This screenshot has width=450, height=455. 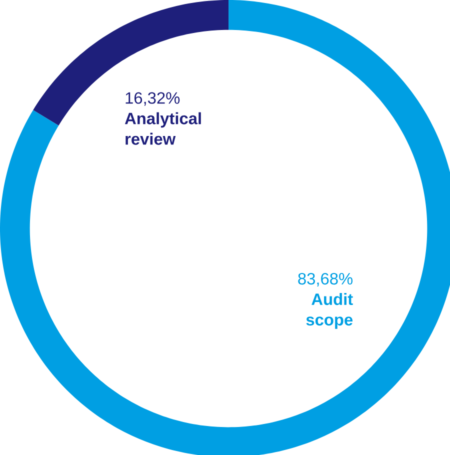 I want to click on data-label: 83,68%, so click(x=325, y=279).